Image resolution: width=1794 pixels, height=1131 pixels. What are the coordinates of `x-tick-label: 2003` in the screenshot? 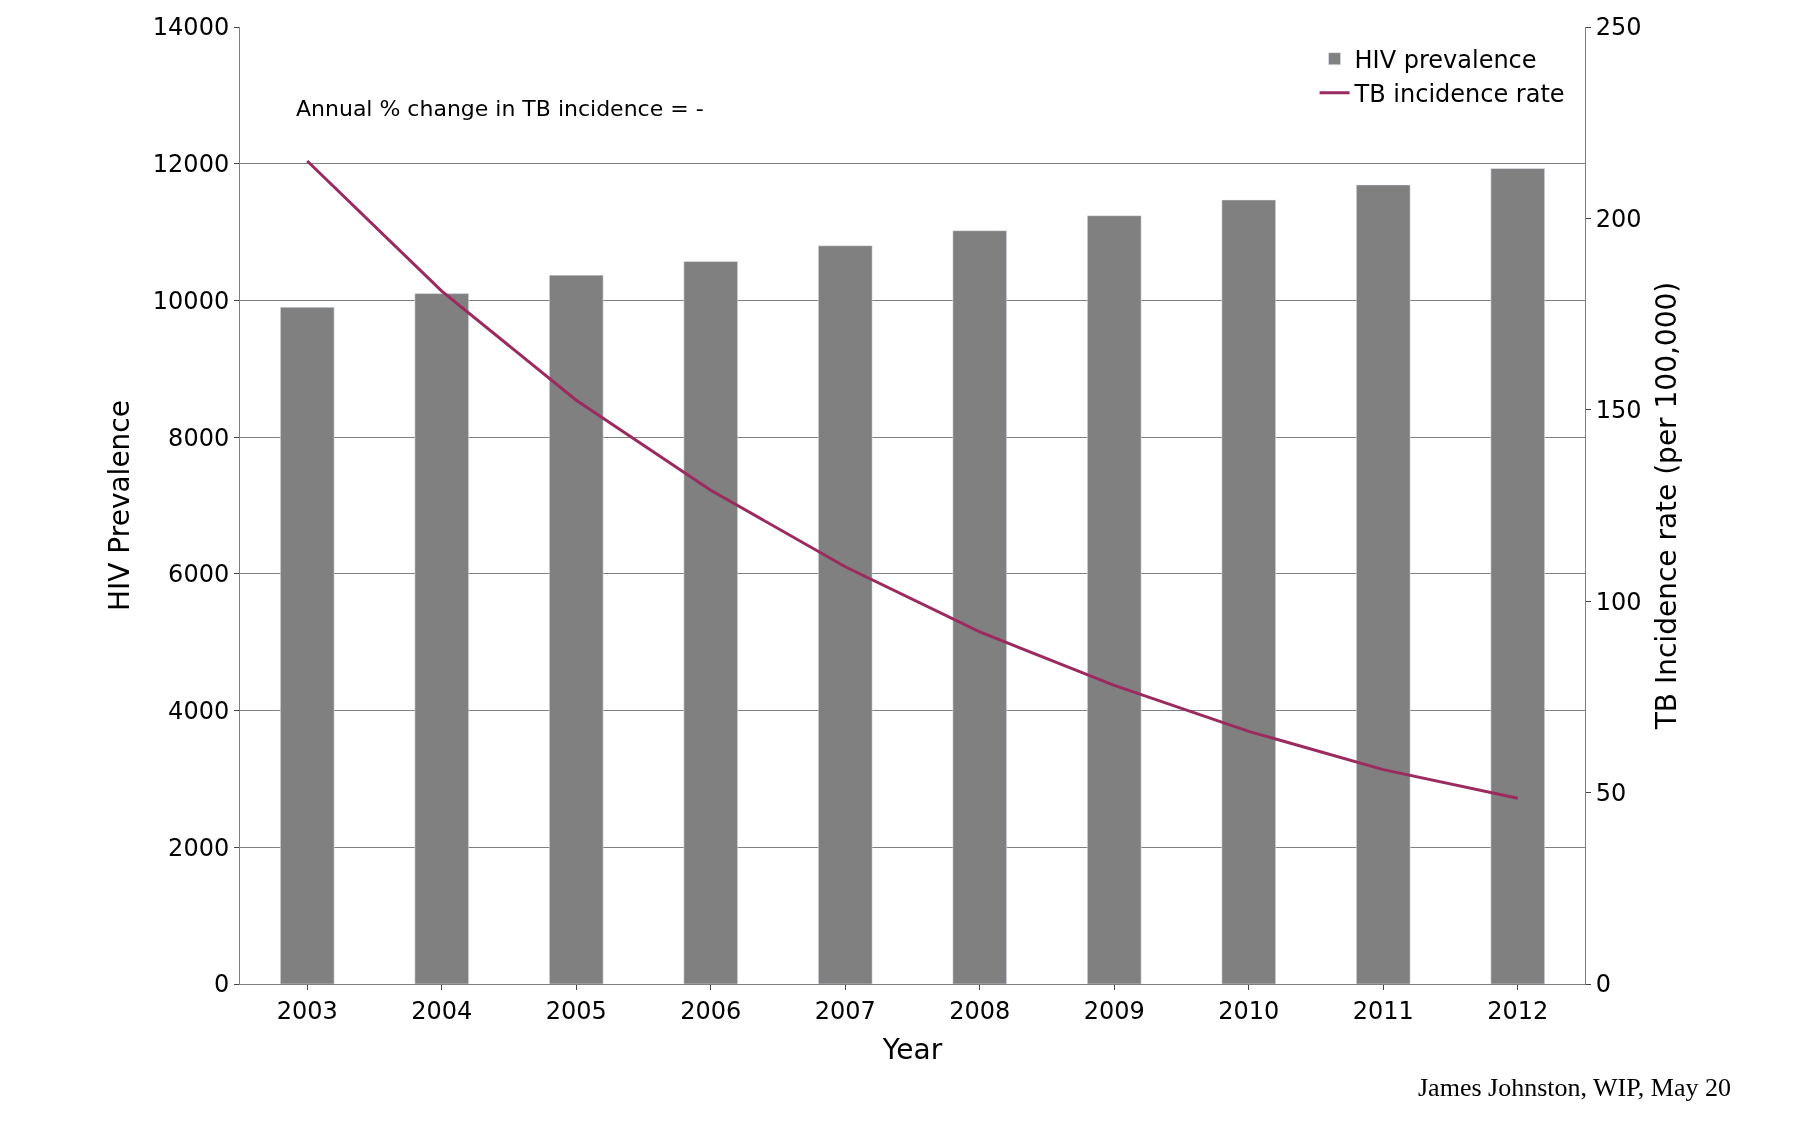 It's located at (307, 1010).